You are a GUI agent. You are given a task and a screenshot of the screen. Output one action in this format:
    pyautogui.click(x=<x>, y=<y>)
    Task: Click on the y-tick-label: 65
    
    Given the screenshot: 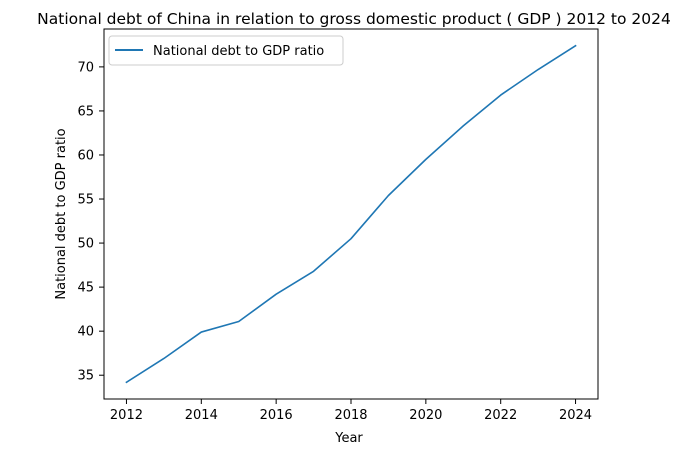 What is the action you would take?
    pyautogui.click(x=85, y=111)
    